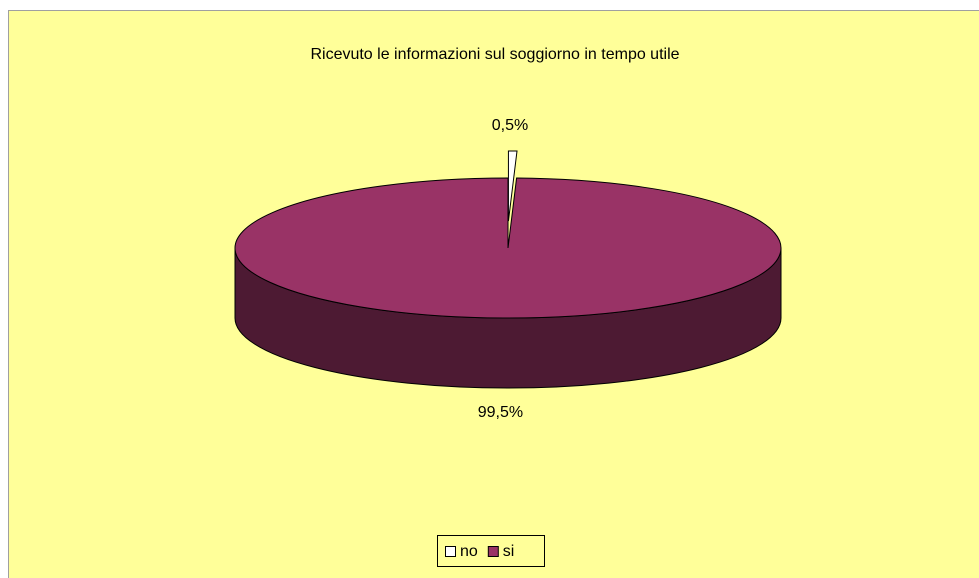 The image size is (979, 578). I want to click on data-label: 99,5%, so click(500, 412).